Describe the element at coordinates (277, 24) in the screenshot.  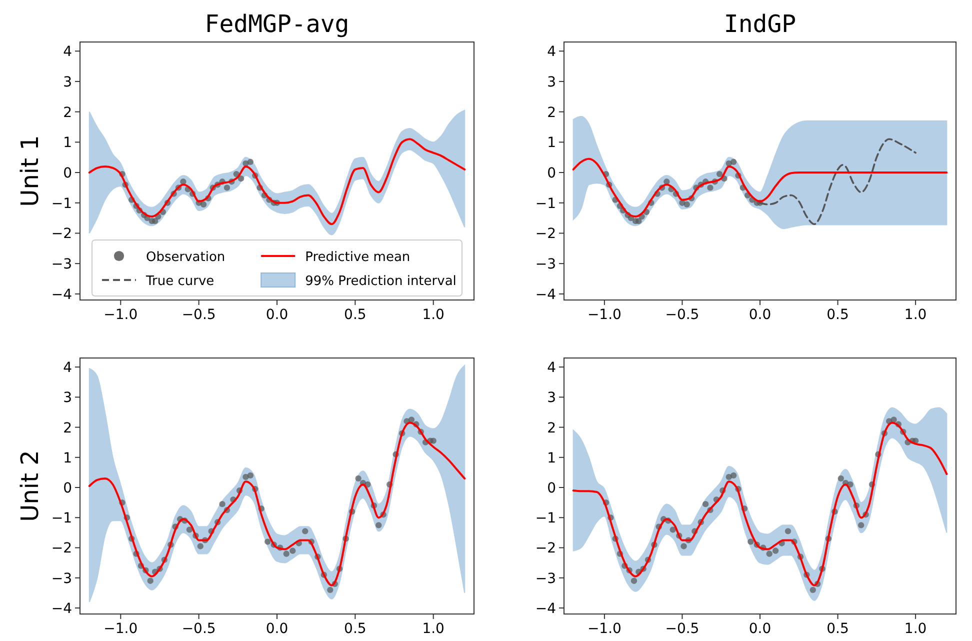
I see `chart-title: FedMGP-avg` at that location.